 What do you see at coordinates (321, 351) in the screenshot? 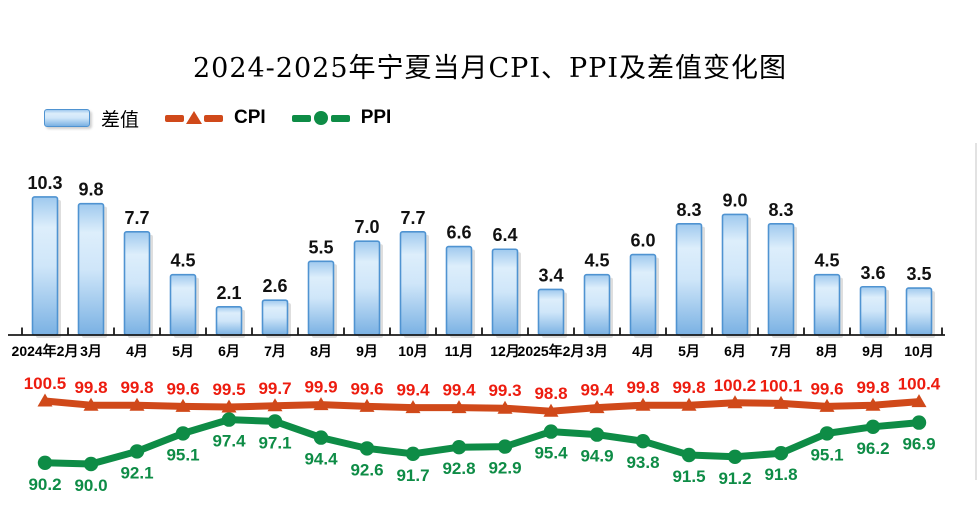
I see `x-axis-label: 8月` at bounding box center [321, 351].